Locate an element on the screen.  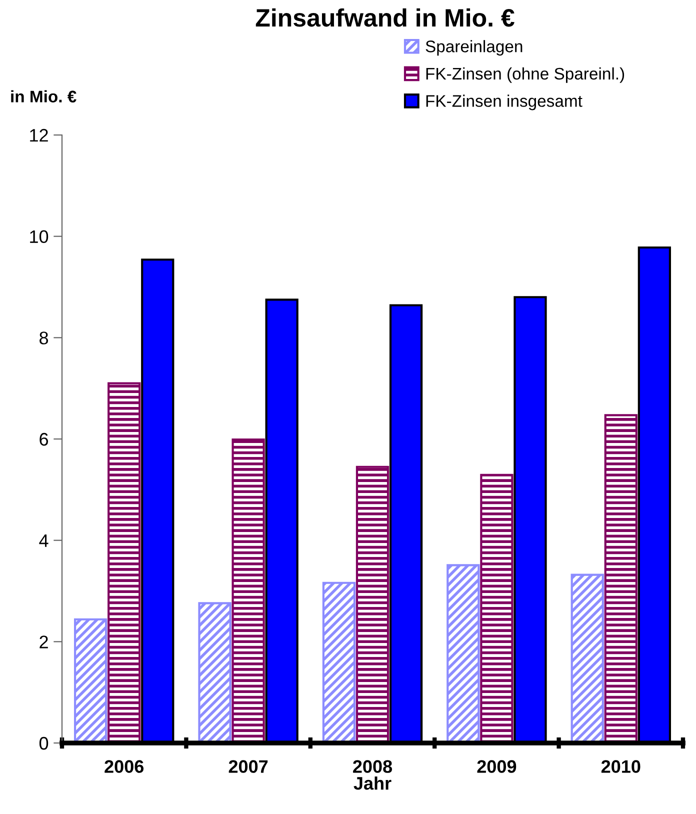
legend-label: FK-Zinsen insgesamt is located at coordinates (504, 102).